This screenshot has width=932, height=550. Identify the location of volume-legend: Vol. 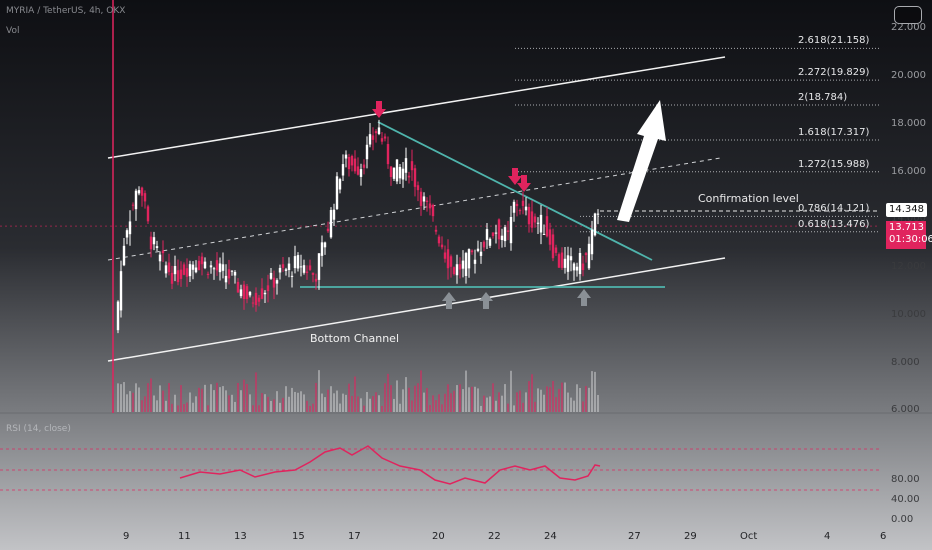
(13, 31).